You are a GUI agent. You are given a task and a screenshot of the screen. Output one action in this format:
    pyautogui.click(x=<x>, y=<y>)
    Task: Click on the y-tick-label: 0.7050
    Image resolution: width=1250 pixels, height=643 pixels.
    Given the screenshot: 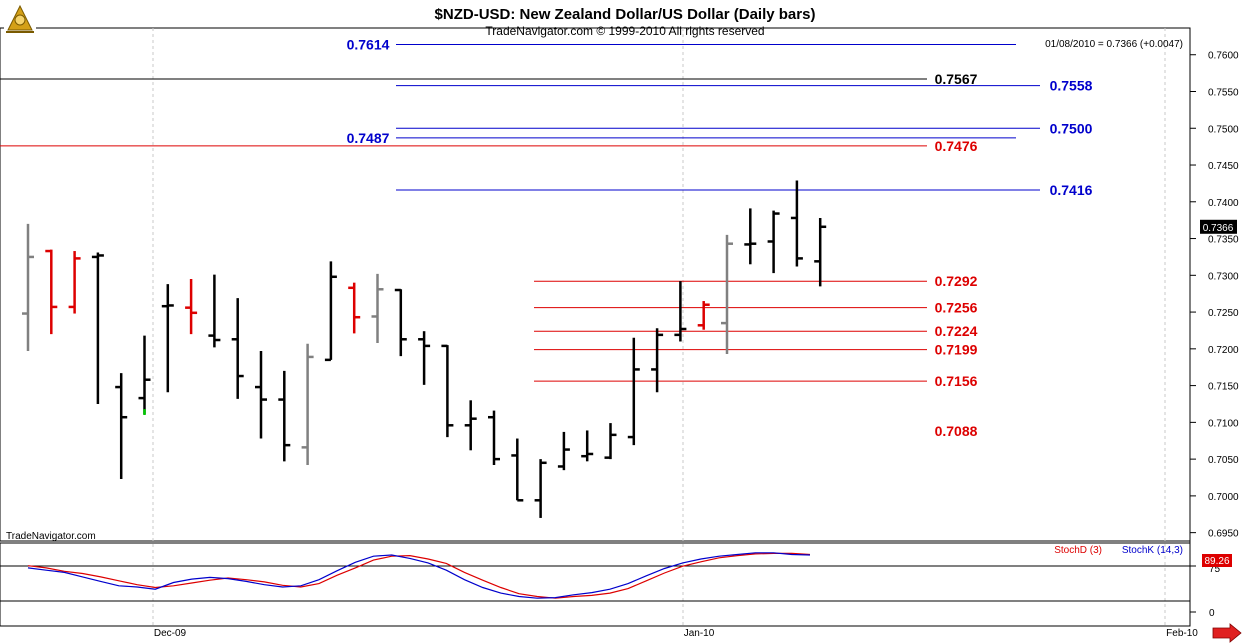 What is the action you would take?
    pyautogui.click(x=1223, y=460)
    